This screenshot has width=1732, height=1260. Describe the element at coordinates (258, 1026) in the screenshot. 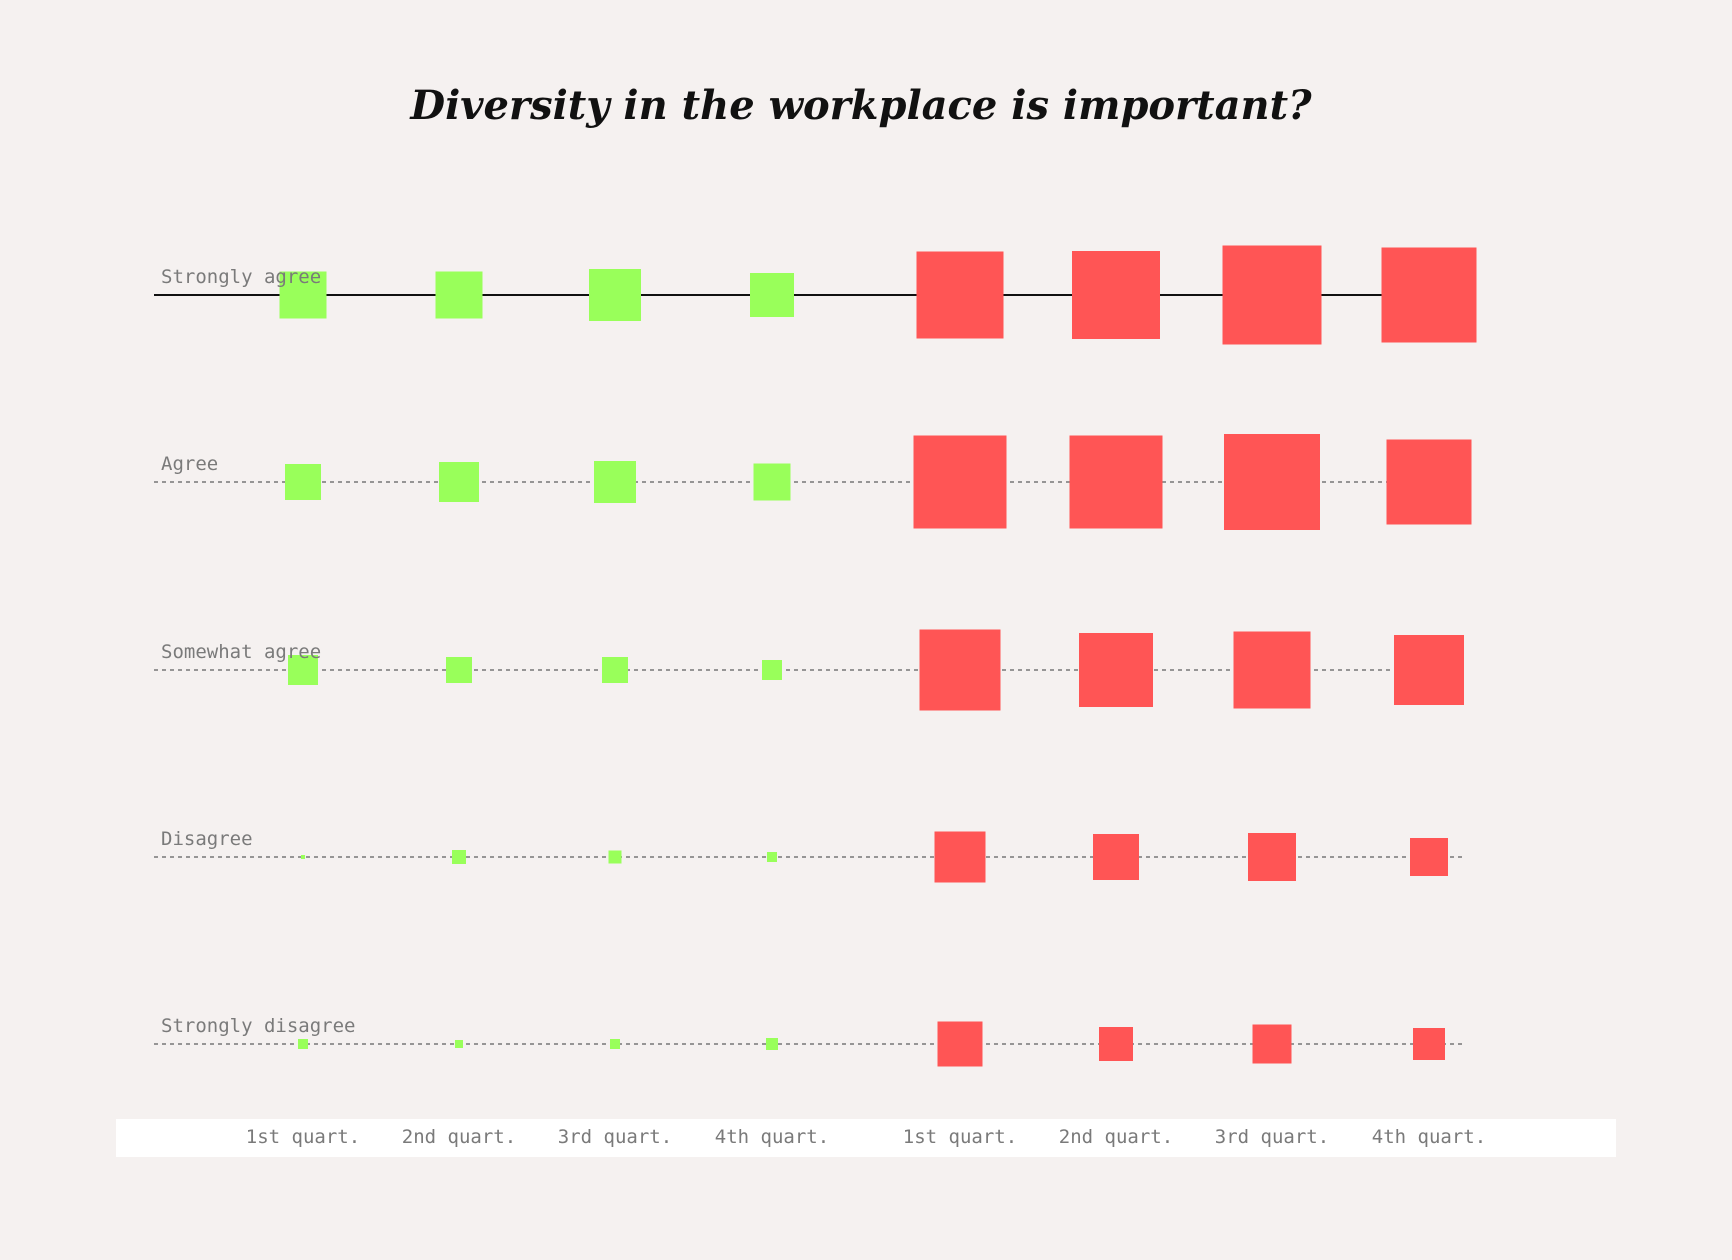

I see `row-label: Strongly disagree` at that location.